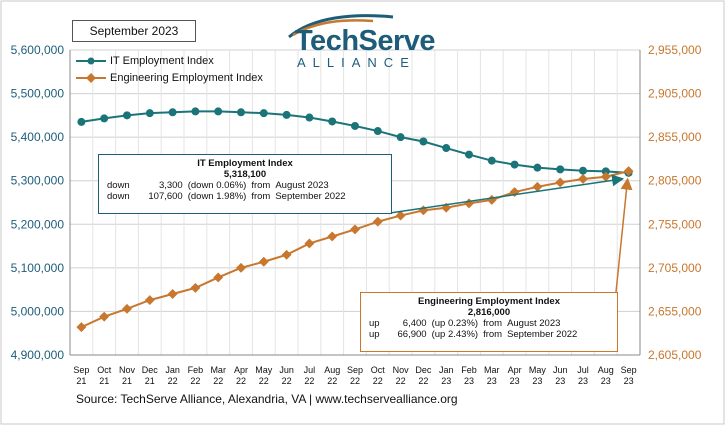 This screenshot has width=725, height=425. I want to click on y-right-tick-label: 2,955,000, so click(675, 50).